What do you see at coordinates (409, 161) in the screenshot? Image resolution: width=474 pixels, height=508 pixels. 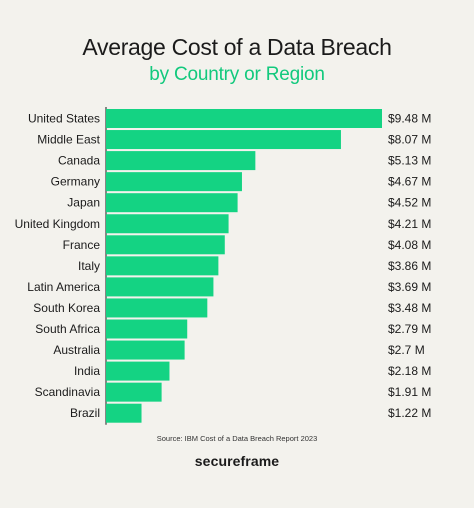 I see `value-label: $5.13 M` at bounding box center [409, 161].